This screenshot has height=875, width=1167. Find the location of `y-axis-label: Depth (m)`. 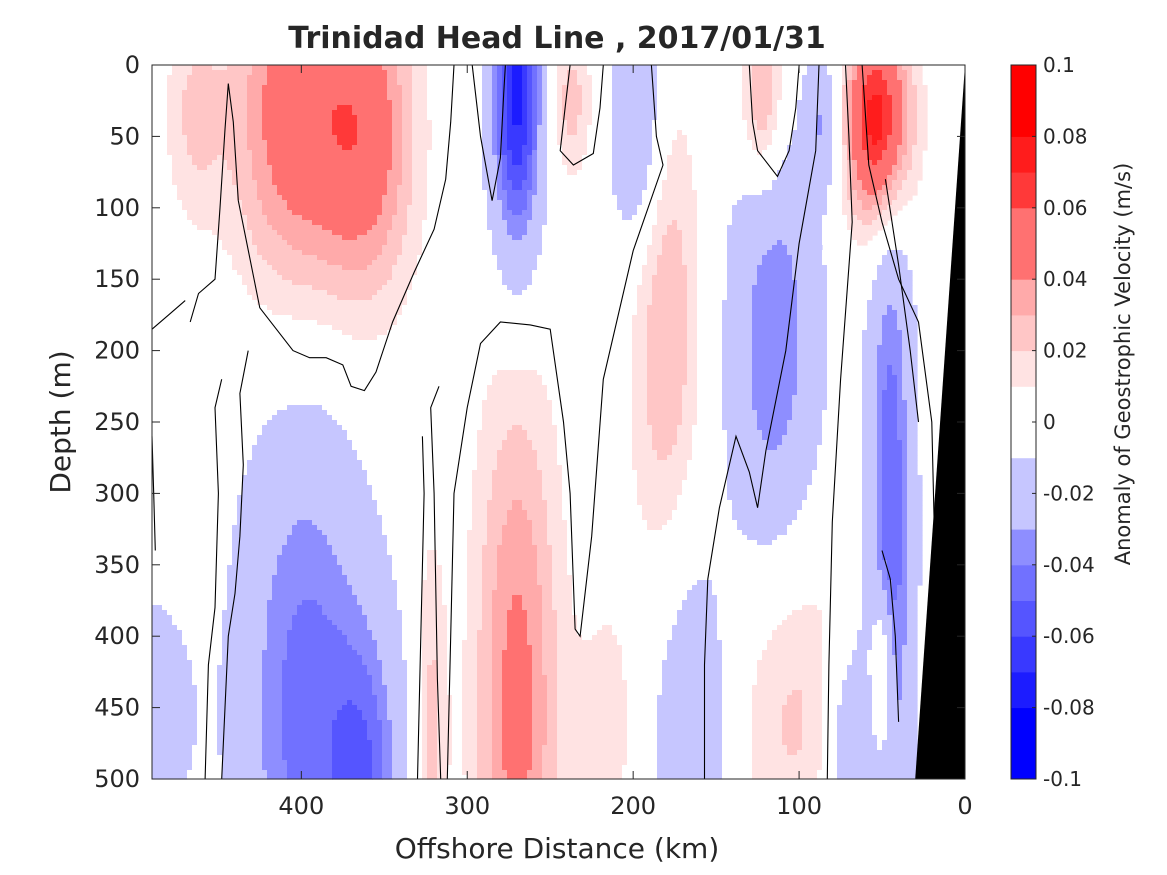

y-axis-label: Depth (m) is located at coordinates (60, 421).